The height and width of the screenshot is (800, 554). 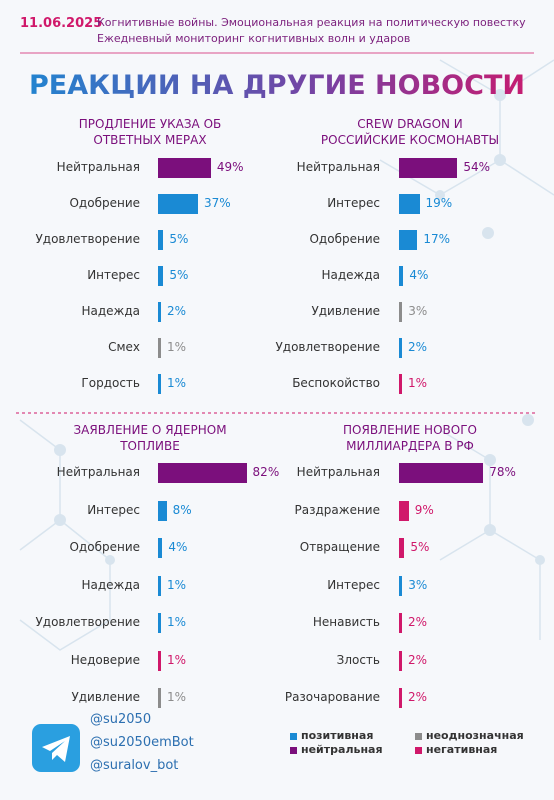 I want to click on chart-title: ЗАЯВЛЕНИЕ О ЯДЕРНОМ ТОПЛИВЕ, so click(x=150, y=438).